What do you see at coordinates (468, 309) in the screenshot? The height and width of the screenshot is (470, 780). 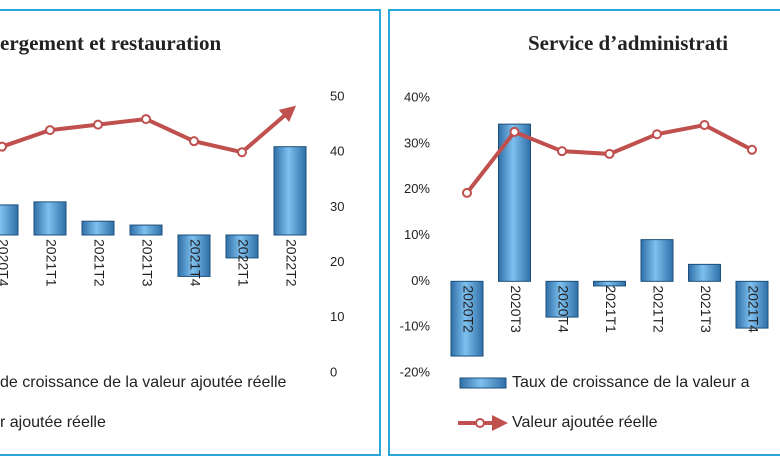 I see `x-tick-label: 2020T2` at bounding box center [468, 309].